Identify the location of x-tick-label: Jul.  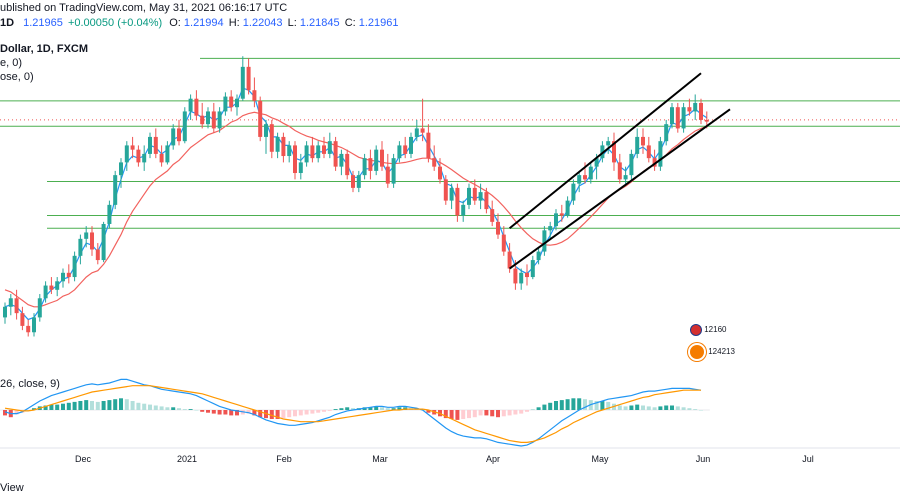
(808, 459).